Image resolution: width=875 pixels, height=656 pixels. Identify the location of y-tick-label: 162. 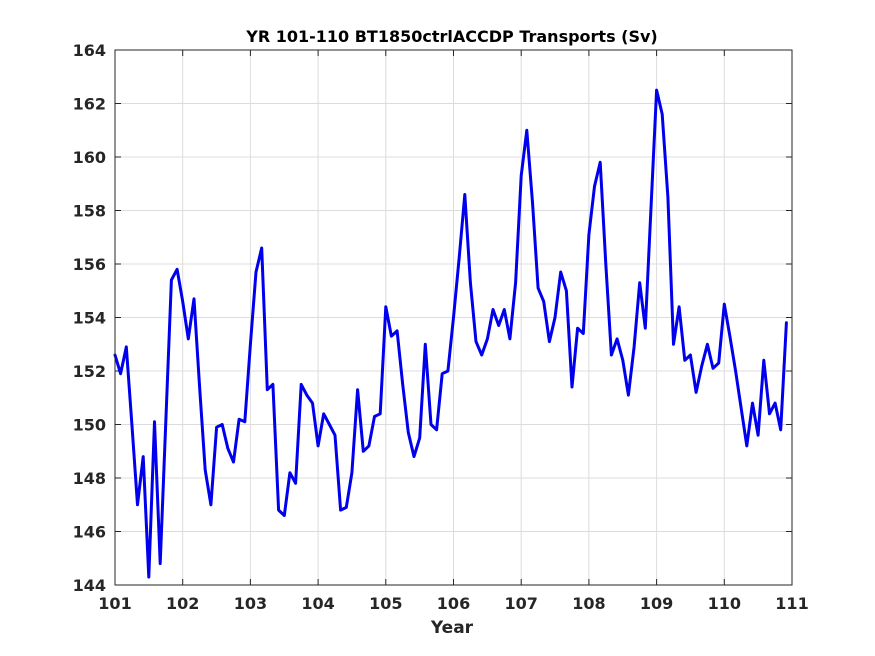
(89, 104).